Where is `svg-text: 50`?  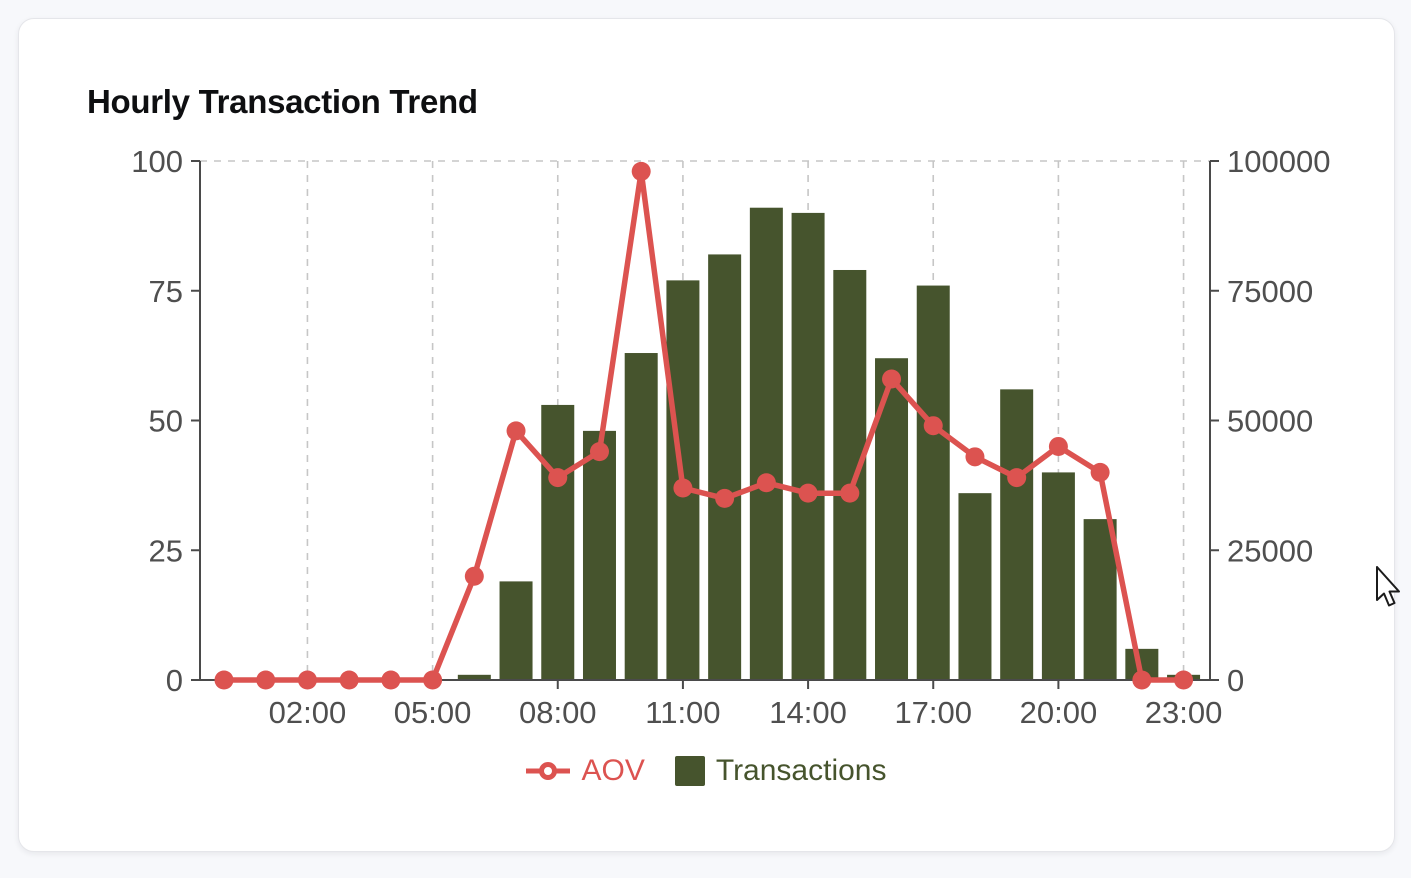 svg-text: 50 is located at coordinates (166, 421).